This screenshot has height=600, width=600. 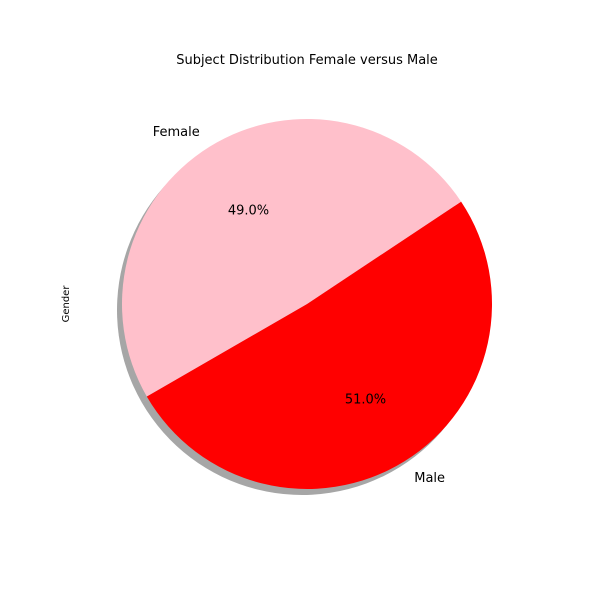 What do you see at coordinates (307, 60) in the screenshot?
I see `chart-title: Subject Distribution Female versus Male` at bounding box center [307, 60].